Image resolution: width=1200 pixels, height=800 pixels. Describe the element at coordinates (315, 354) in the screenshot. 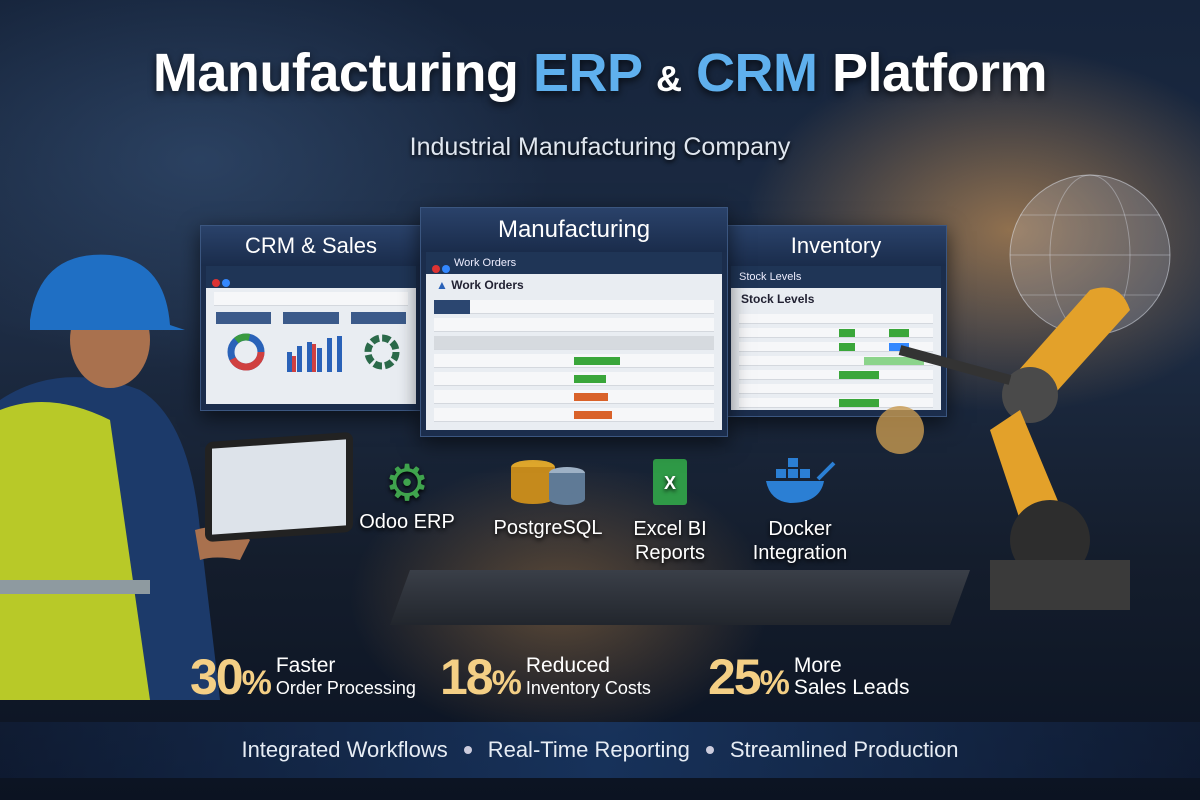

I see `bar-chart` at that location.